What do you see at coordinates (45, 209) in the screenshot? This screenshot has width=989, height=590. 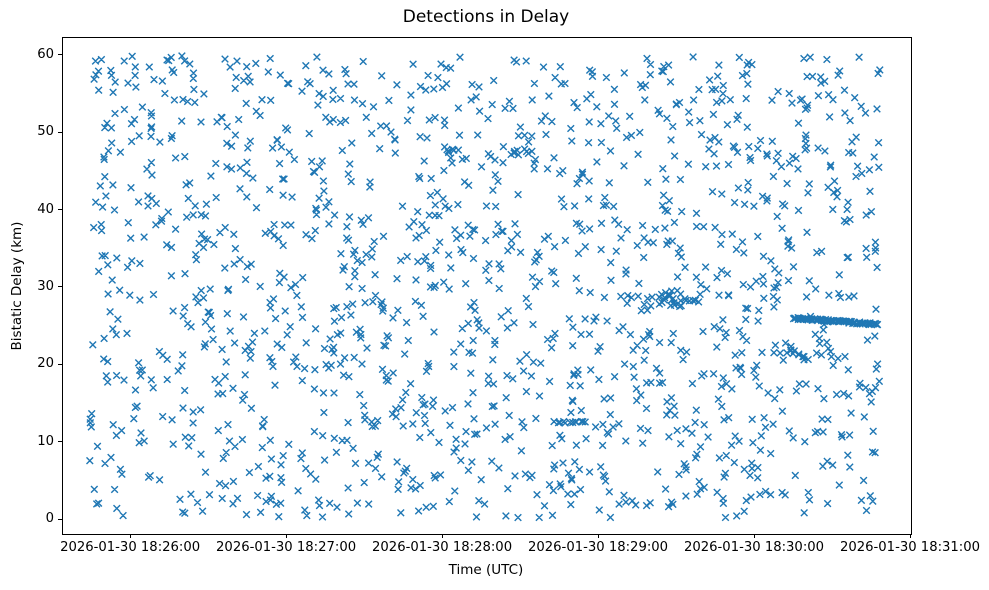 I see `y-tick-label: 40` at bounding box center [45, 209].